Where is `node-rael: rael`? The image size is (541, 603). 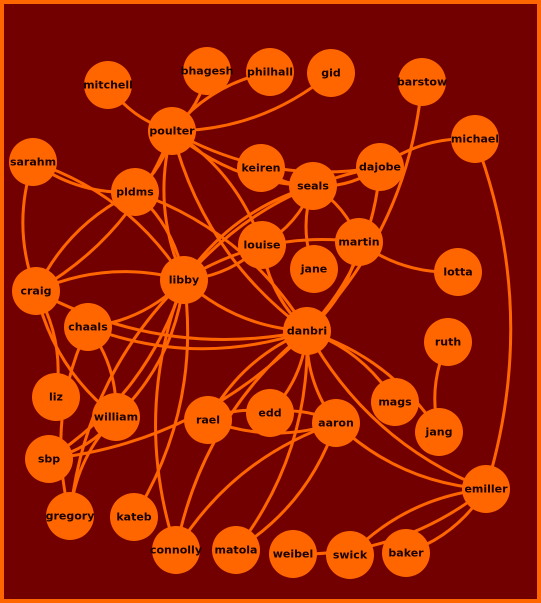
node-rael: rael is located at coordinates (208, 420).